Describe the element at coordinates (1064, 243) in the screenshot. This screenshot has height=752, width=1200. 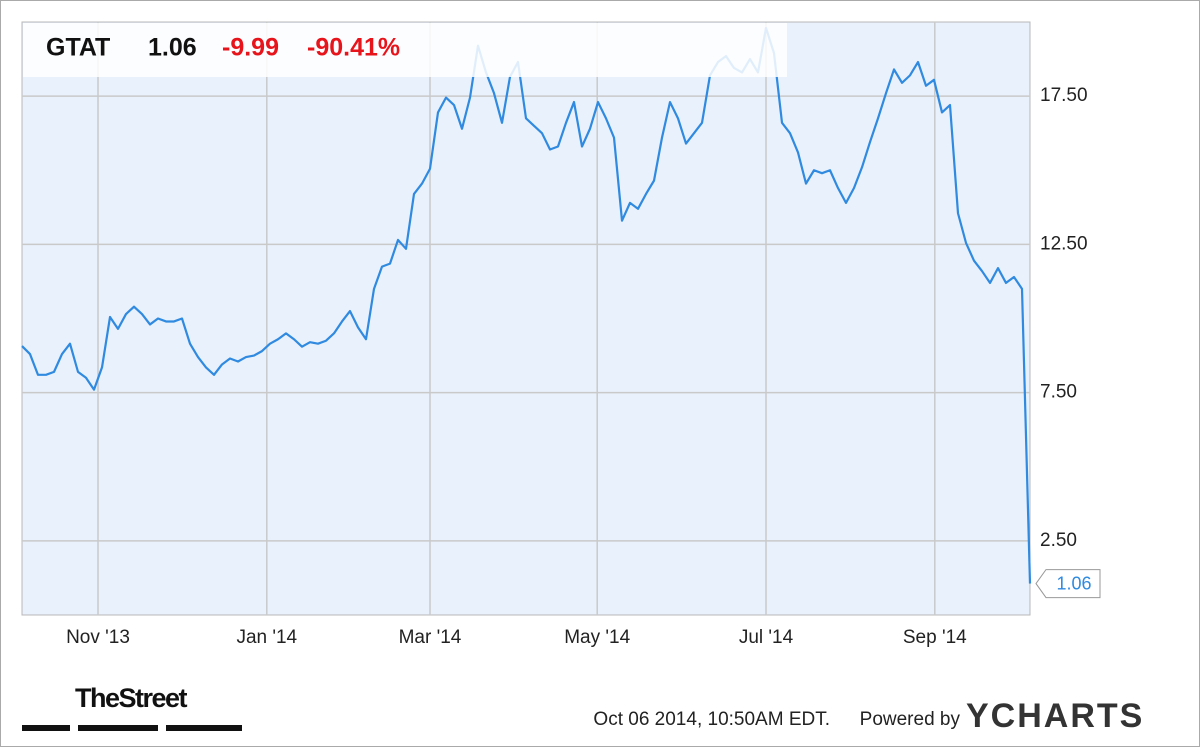
I see `y-tick-label: 12.50` at that location.